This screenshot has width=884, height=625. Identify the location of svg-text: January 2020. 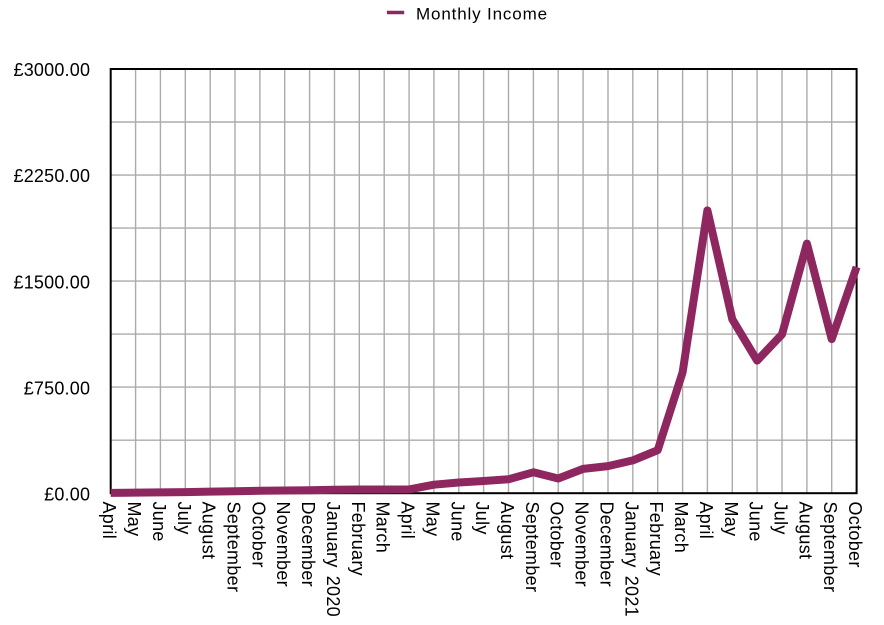
(333, 559).